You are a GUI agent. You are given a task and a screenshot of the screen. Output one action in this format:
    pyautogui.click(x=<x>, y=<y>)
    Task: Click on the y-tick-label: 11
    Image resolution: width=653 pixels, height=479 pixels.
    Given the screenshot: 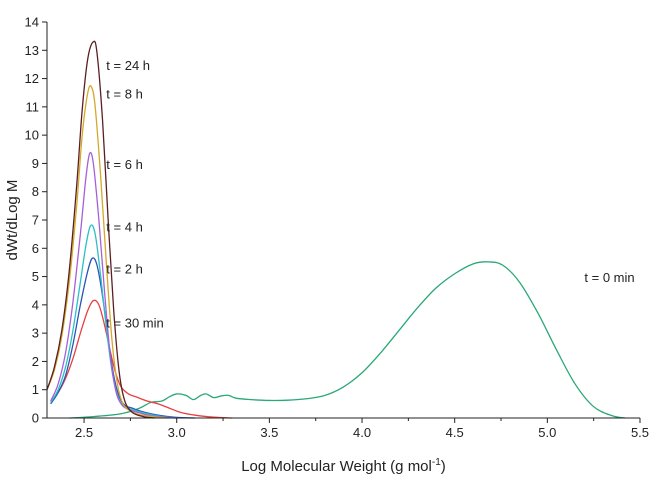 What is the action you would take?
    pyautogui.click(x=33, y=106)
    